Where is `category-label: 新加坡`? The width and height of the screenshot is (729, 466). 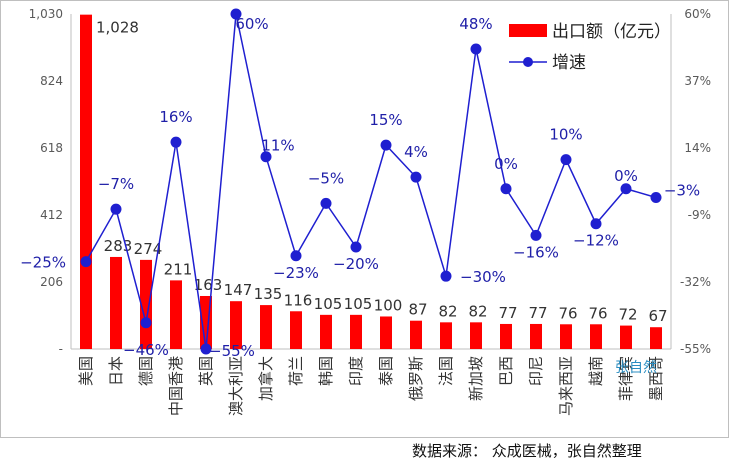 category-label: 新加坡 is located at coordinates (476, 378).